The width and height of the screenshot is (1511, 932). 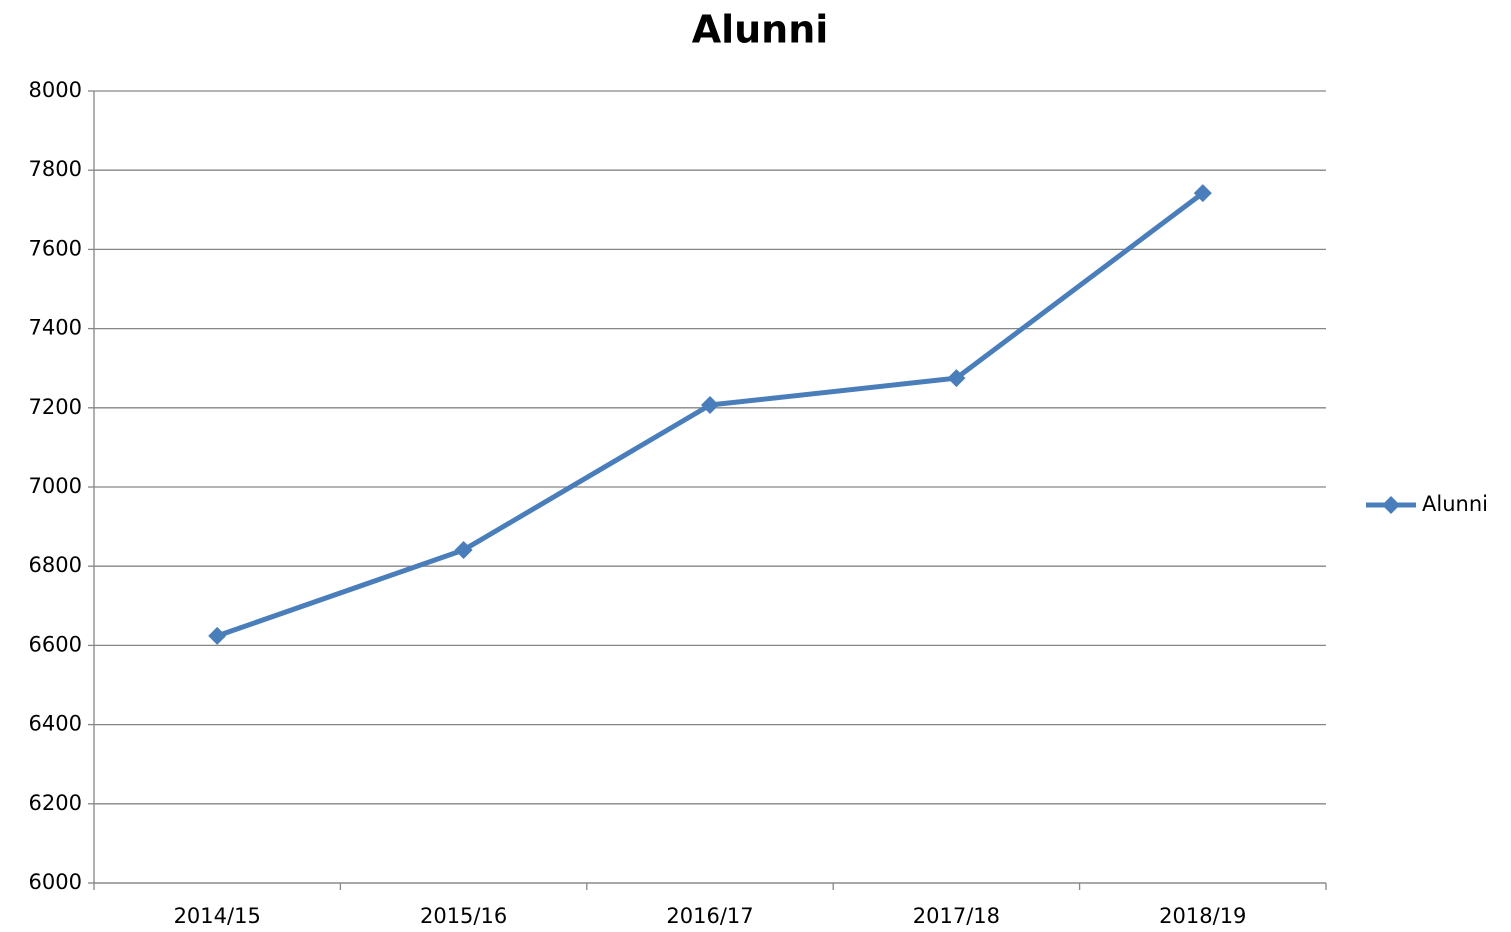 I want to click on x-tick-label: 2018/19, so click(x=1202, y=916).